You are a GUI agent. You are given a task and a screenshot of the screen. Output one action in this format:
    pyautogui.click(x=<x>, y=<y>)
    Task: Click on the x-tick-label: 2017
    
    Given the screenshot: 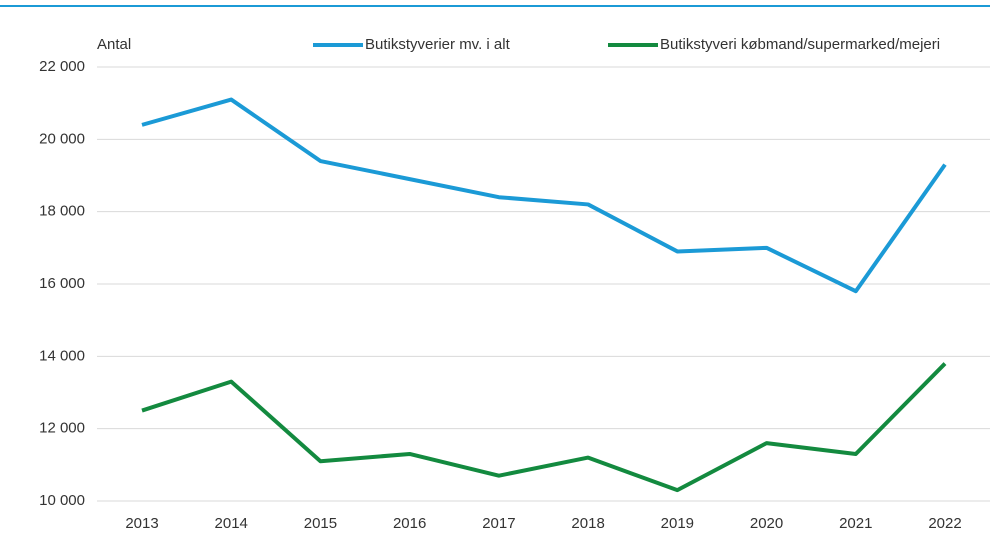 What is the action you would take?
    pyautogui.click(x=498, y=523)
    